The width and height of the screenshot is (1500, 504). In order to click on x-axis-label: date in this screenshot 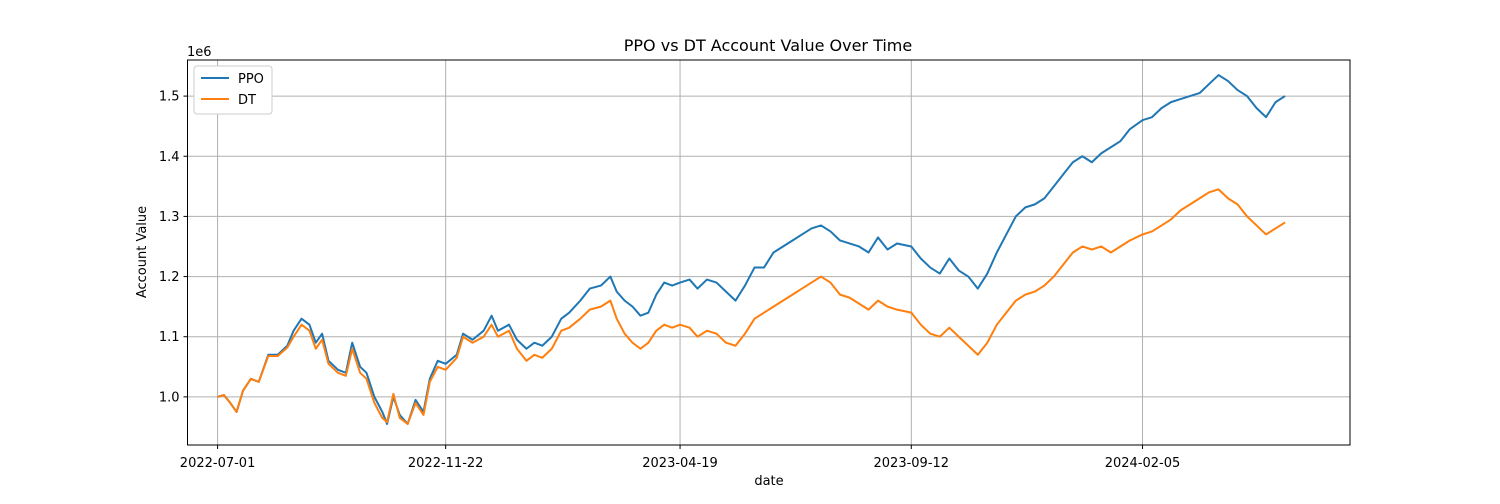, I will do `click(768, 481)`.